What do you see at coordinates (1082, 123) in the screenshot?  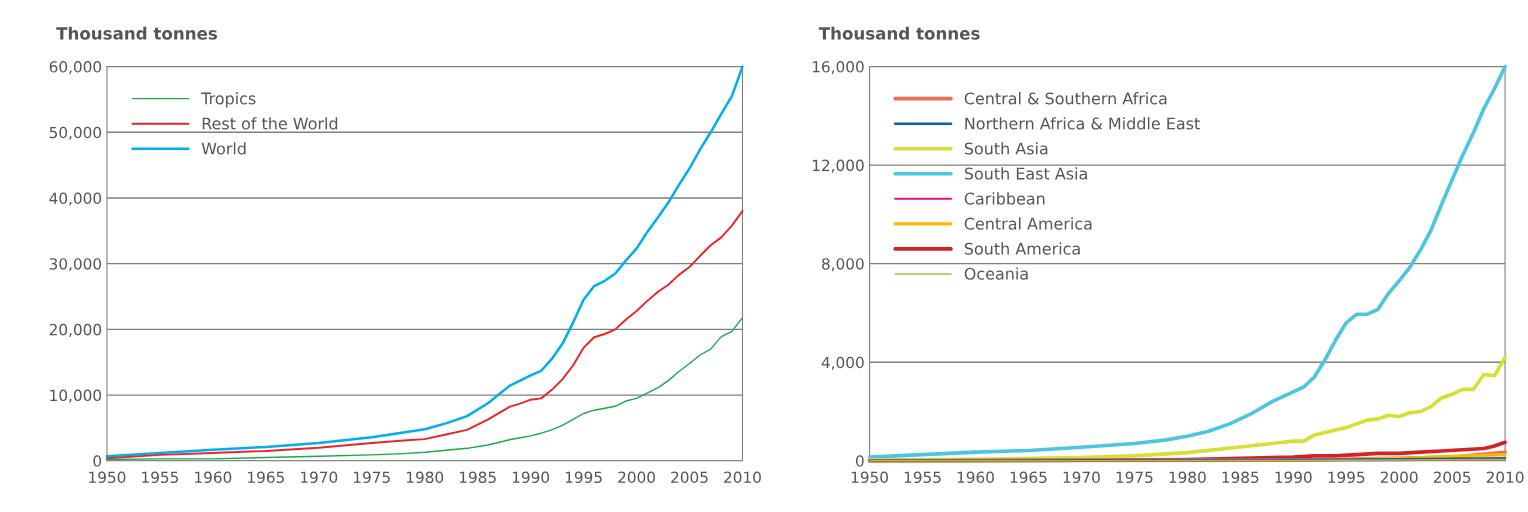 I see `legend-label: Northern Africa & Middle East` at bounding box center [1082, 123].